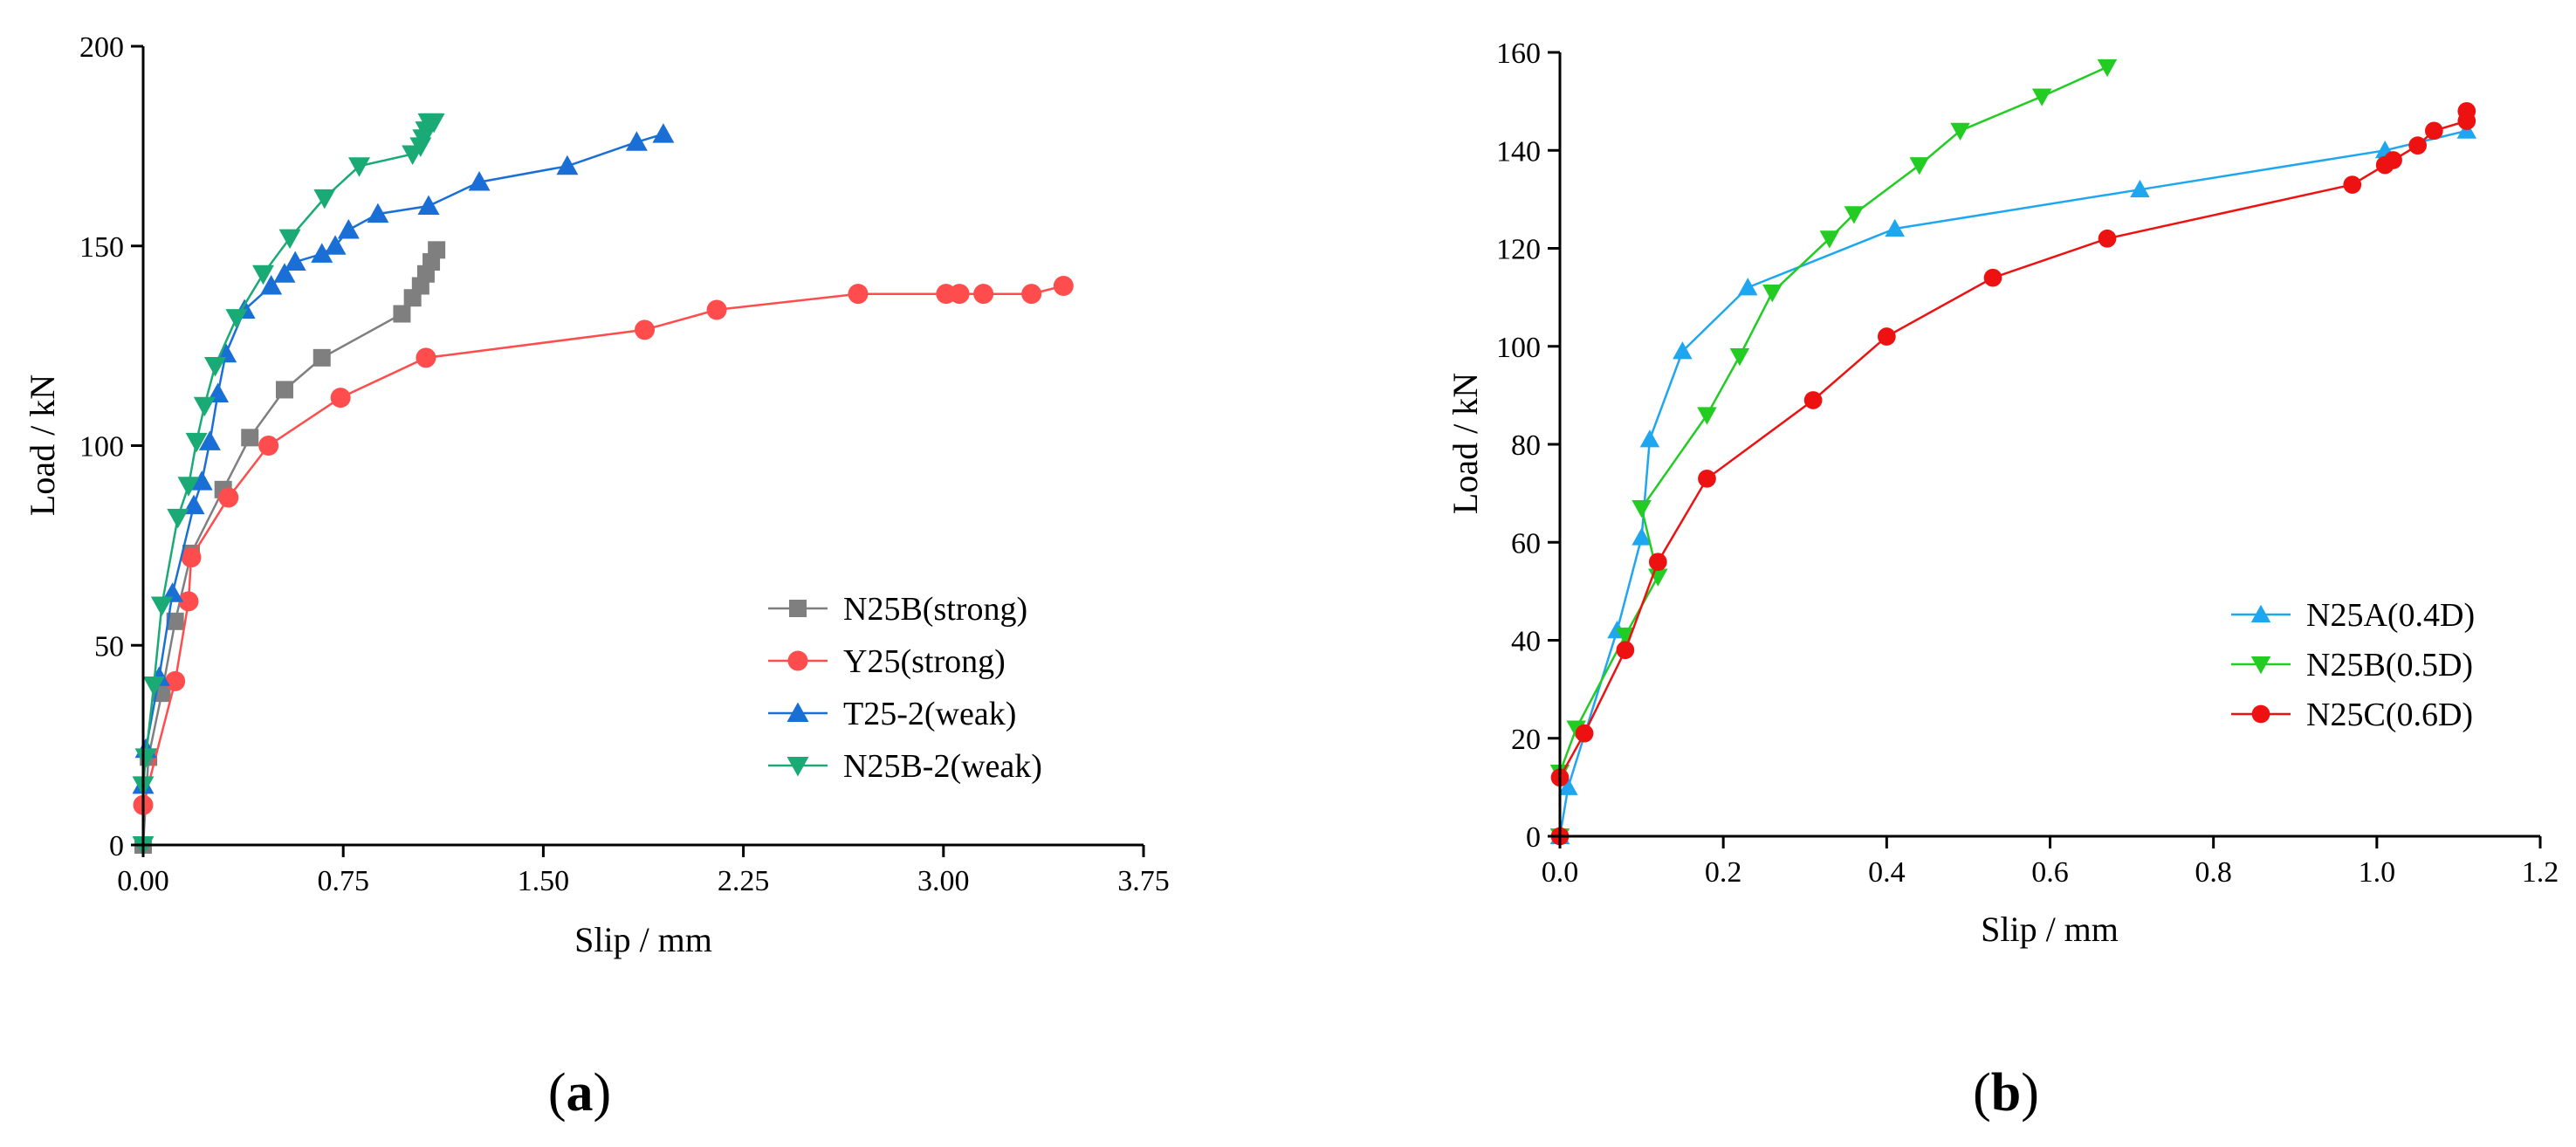 The width and height of the screenshot is (2576, 1147). I want to click on chart-b-y-tick-label: 120, so click(1518, 250).